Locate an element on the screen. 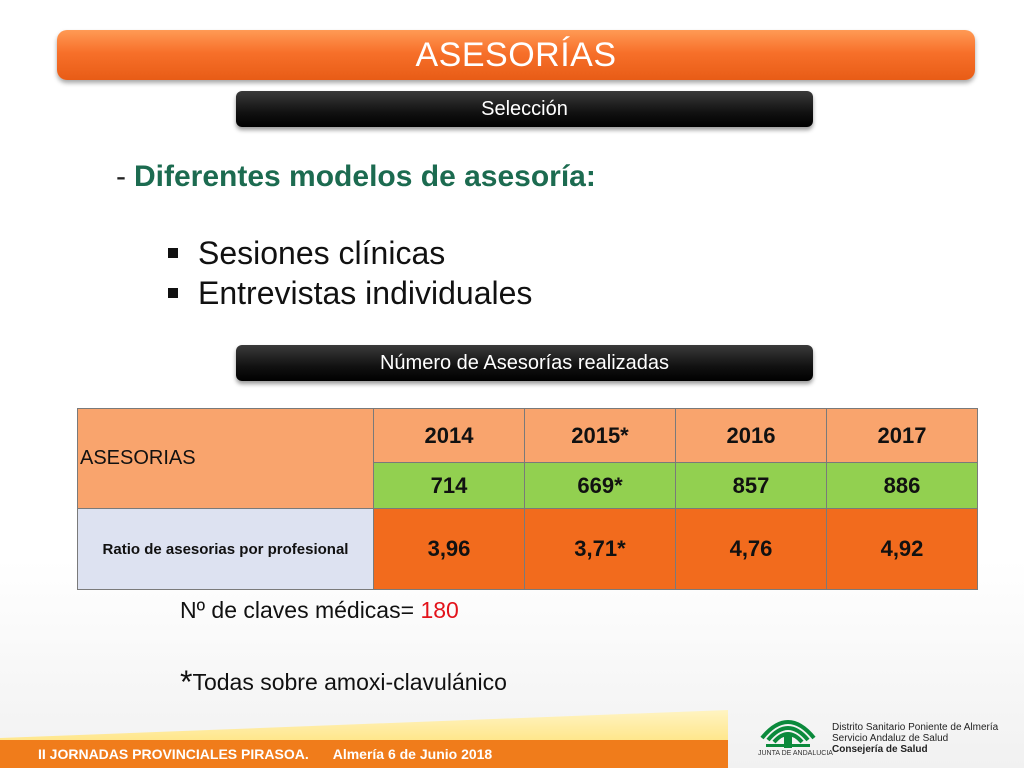 This screenshot has width=1024, height=768. heading-dash: - is located at coordinates (121, 176).